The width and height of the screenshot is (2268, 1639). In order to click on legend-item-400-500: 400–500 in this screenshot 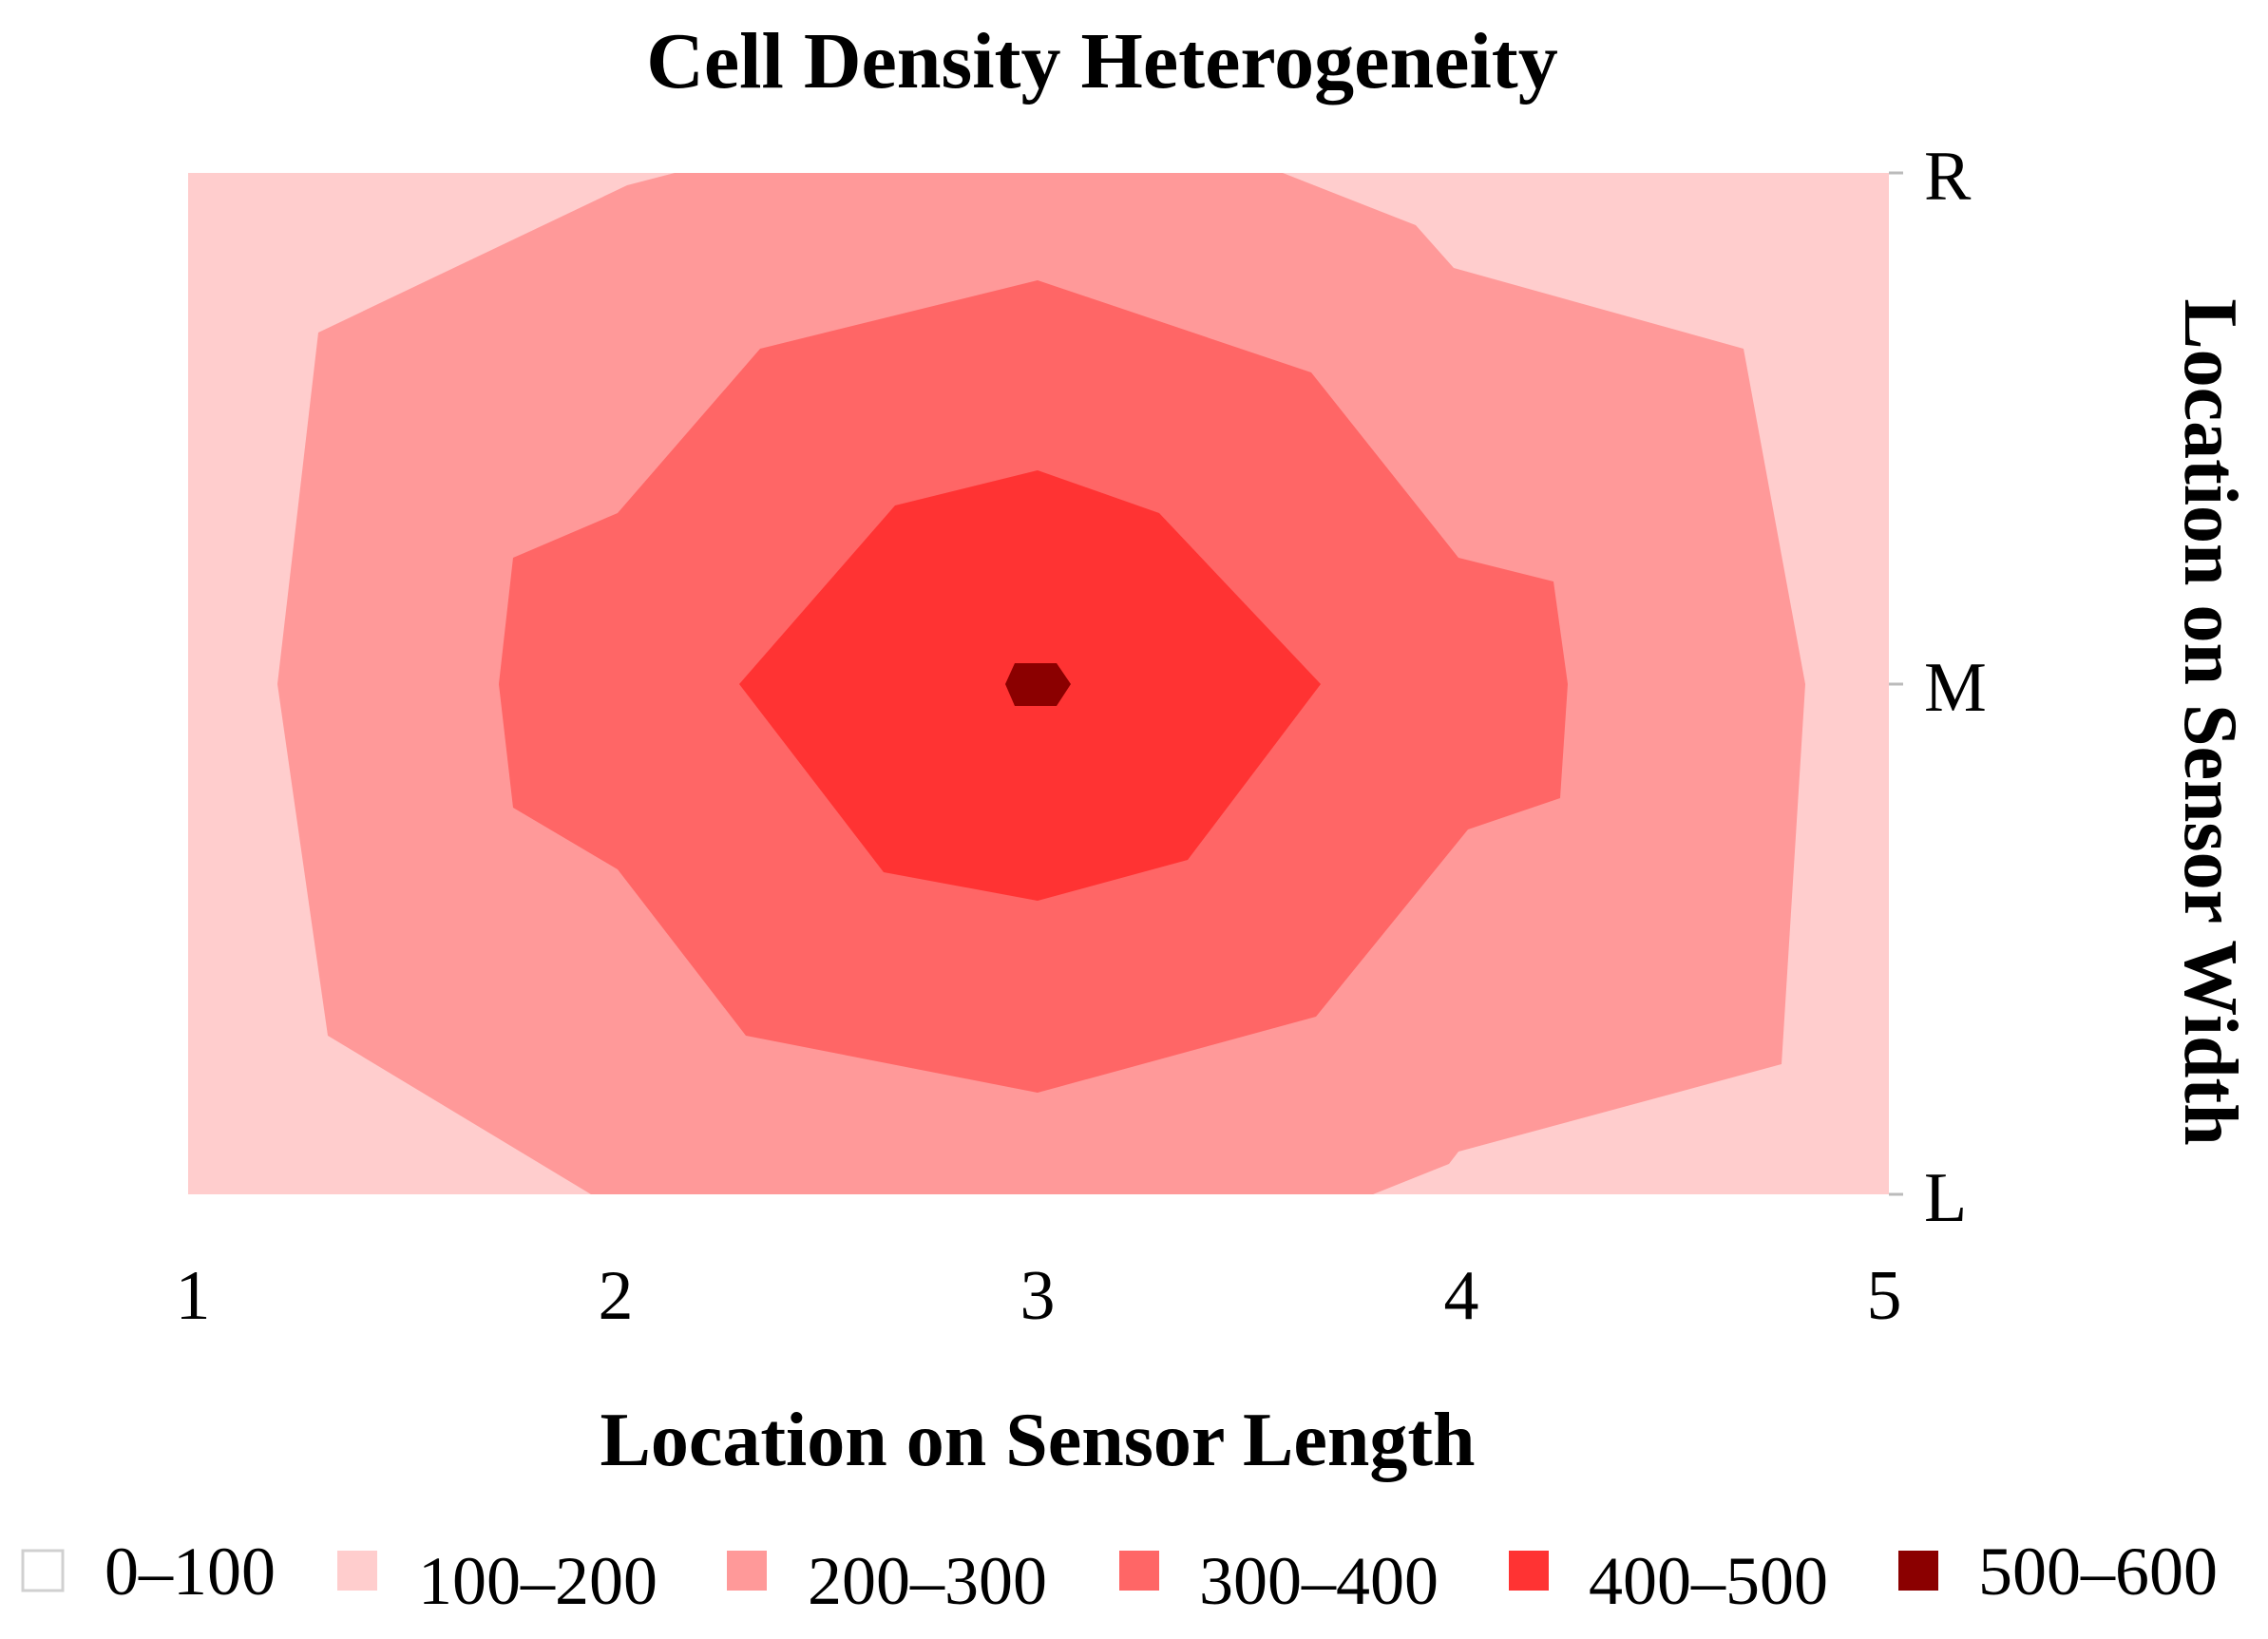, I will do `click(1669, 1581)`.